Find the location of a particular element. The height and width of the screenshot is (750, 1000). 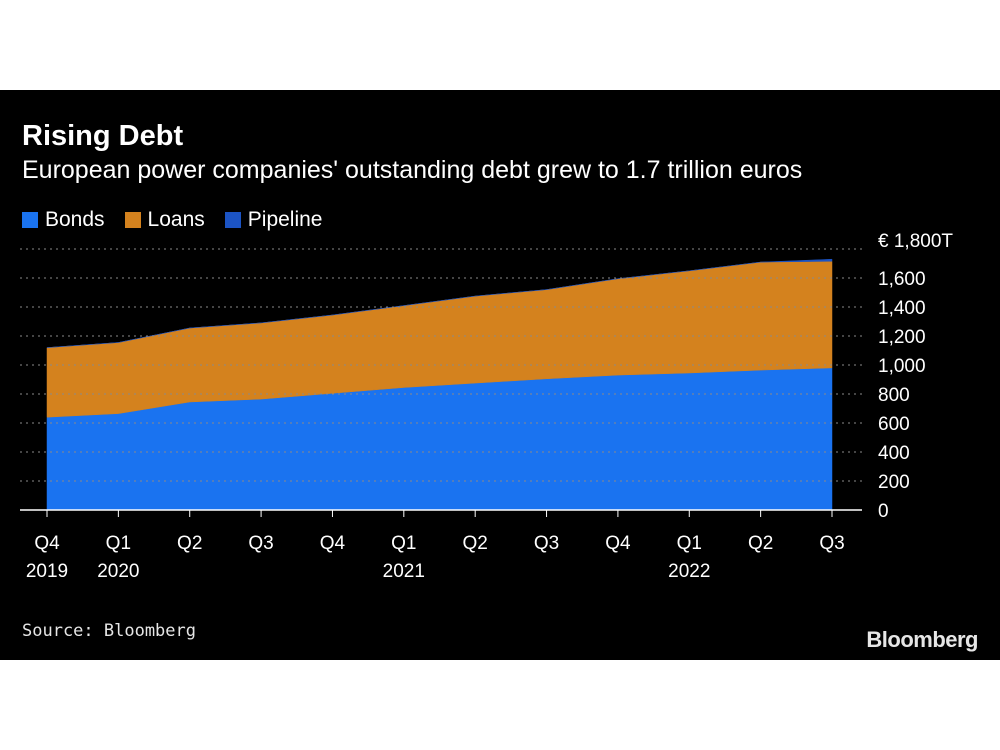

source-note: Source: Bloomberg is located at coordinates (109, 631).